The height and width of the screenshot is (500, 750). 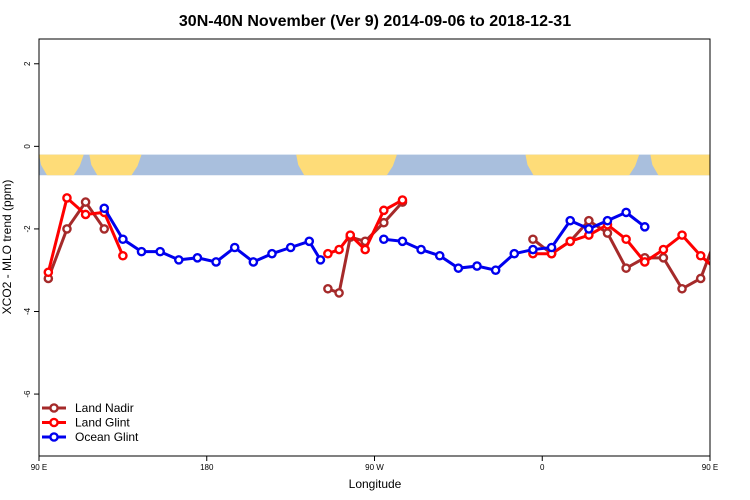 I want to click on x-tick-label-4: 90 E, so click(x=710, y=467).